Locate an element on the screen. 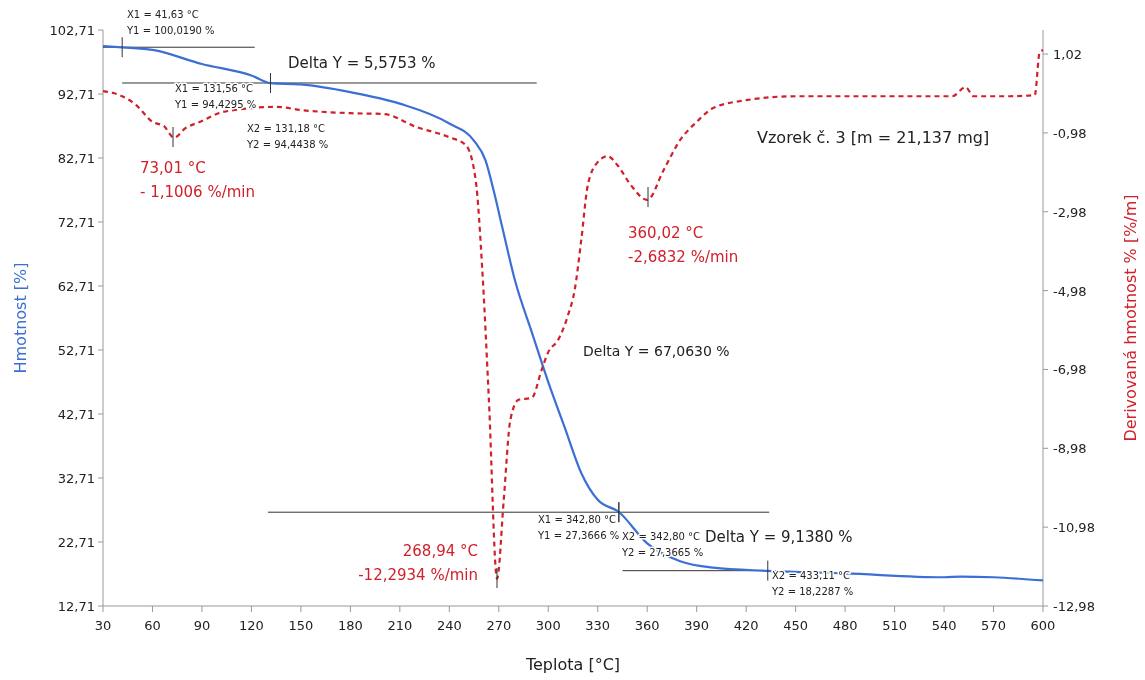 The image size is (1145, 680). y-tick-label: 62,71 is located at coordinates (76, 286).